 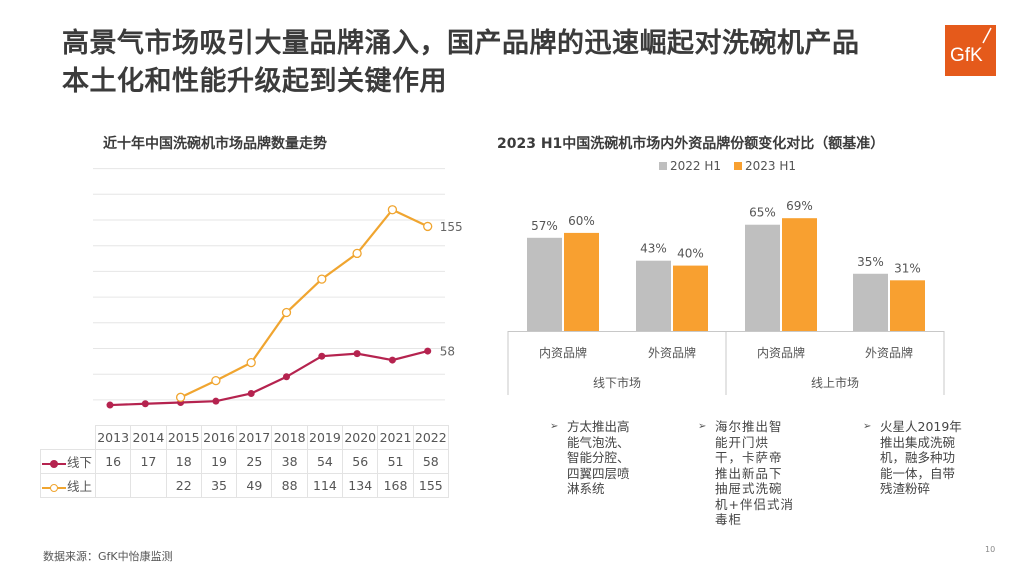 I want to click on offline-legend-marker-icon, so click(x=53, y=464).